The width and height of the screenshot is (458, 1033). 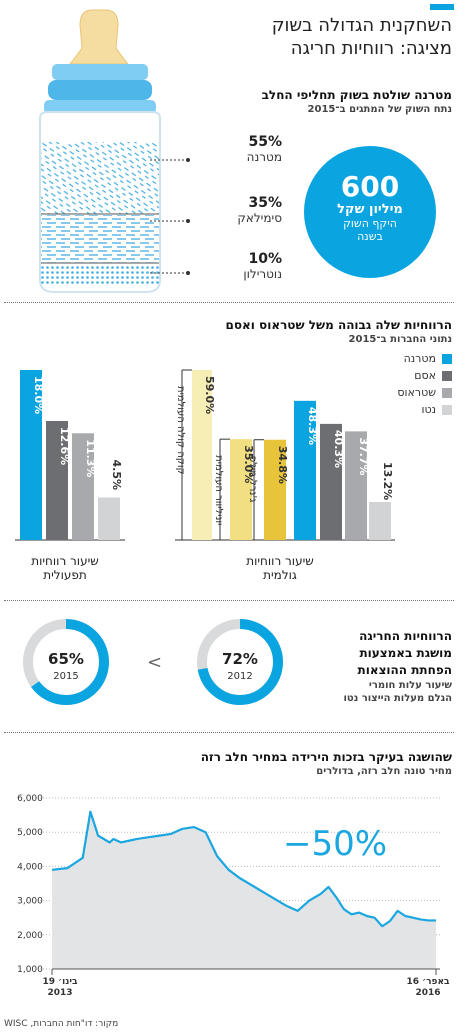 What do you see at coordinates (442, 7) in the screenshot?
I see `header-accent-bar` at bounding box center [442, 7].